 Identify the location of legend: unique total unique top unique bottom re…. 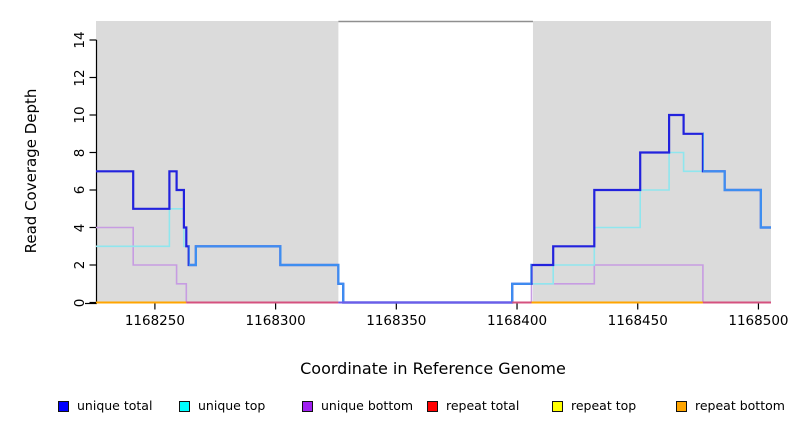
(396, 408).